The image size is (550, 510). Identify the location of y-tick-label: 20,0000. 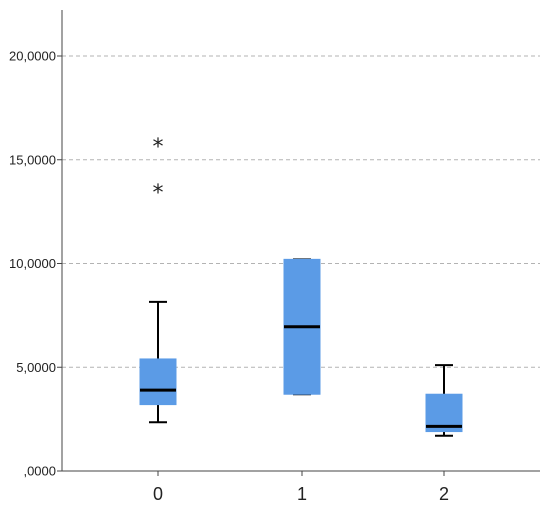
(32, 56).